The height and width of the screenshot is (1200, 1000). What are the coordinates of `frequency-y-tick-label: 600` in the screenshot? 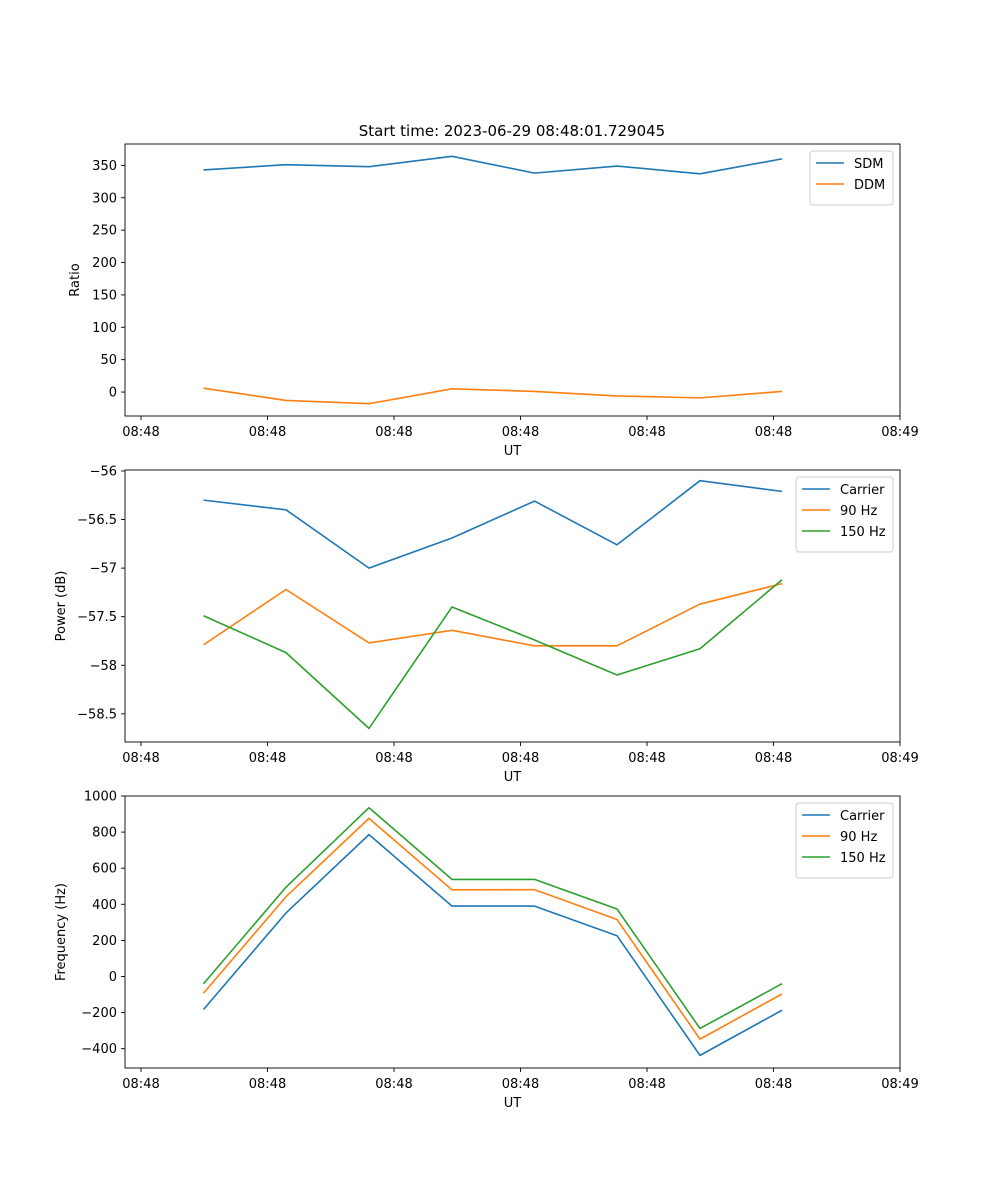 It's located at (104, 869).